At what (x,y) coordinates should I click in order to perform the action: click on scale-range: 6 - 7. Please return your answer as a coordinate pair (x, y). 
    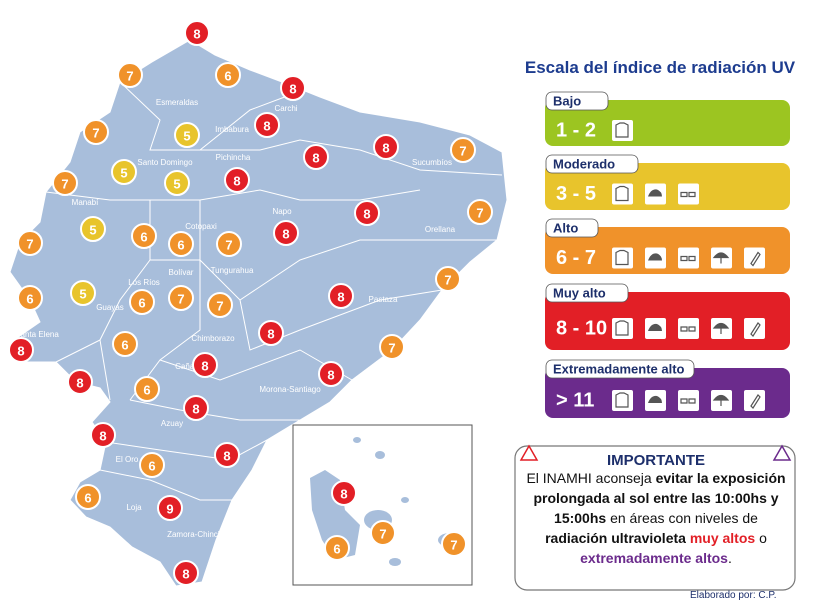
    Looking at the image, I should click on (576, 258).